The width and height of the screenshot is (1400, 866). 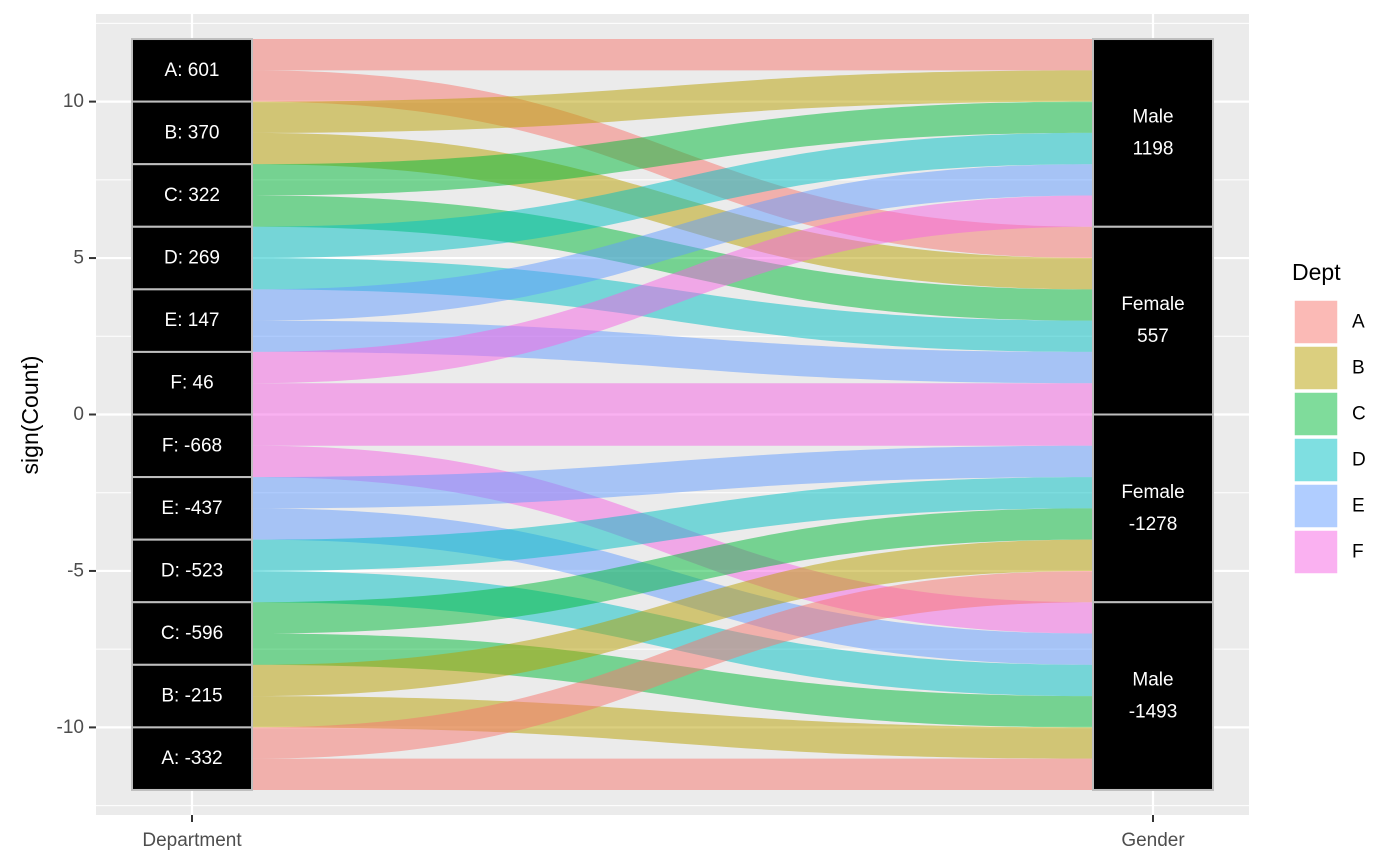 What do you see at coordinates (75, 570) in the screenshot?
I see `y-tick-label: -5` at bounding box center [75, 570].